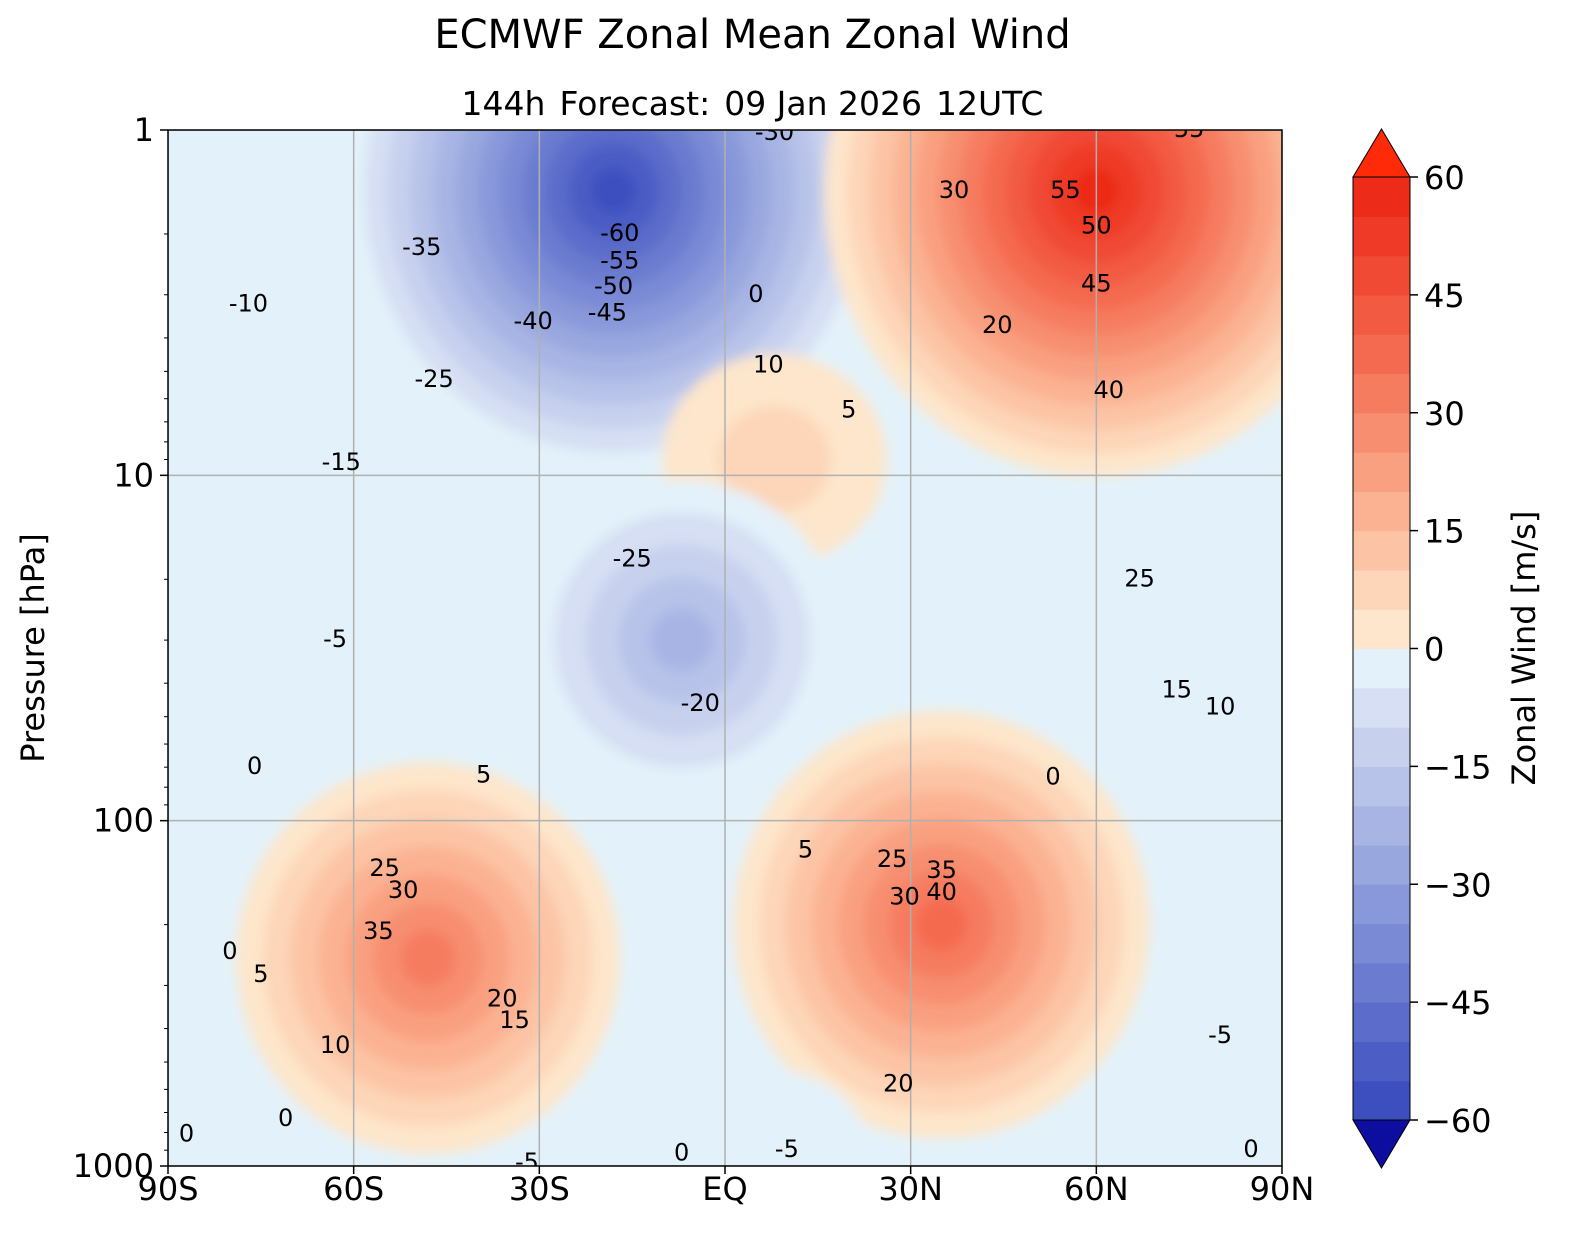  Describe the element at coordinates (33, 648) in the screenshot. I see `y-axis-label: Pressure [hPa]` at that location.